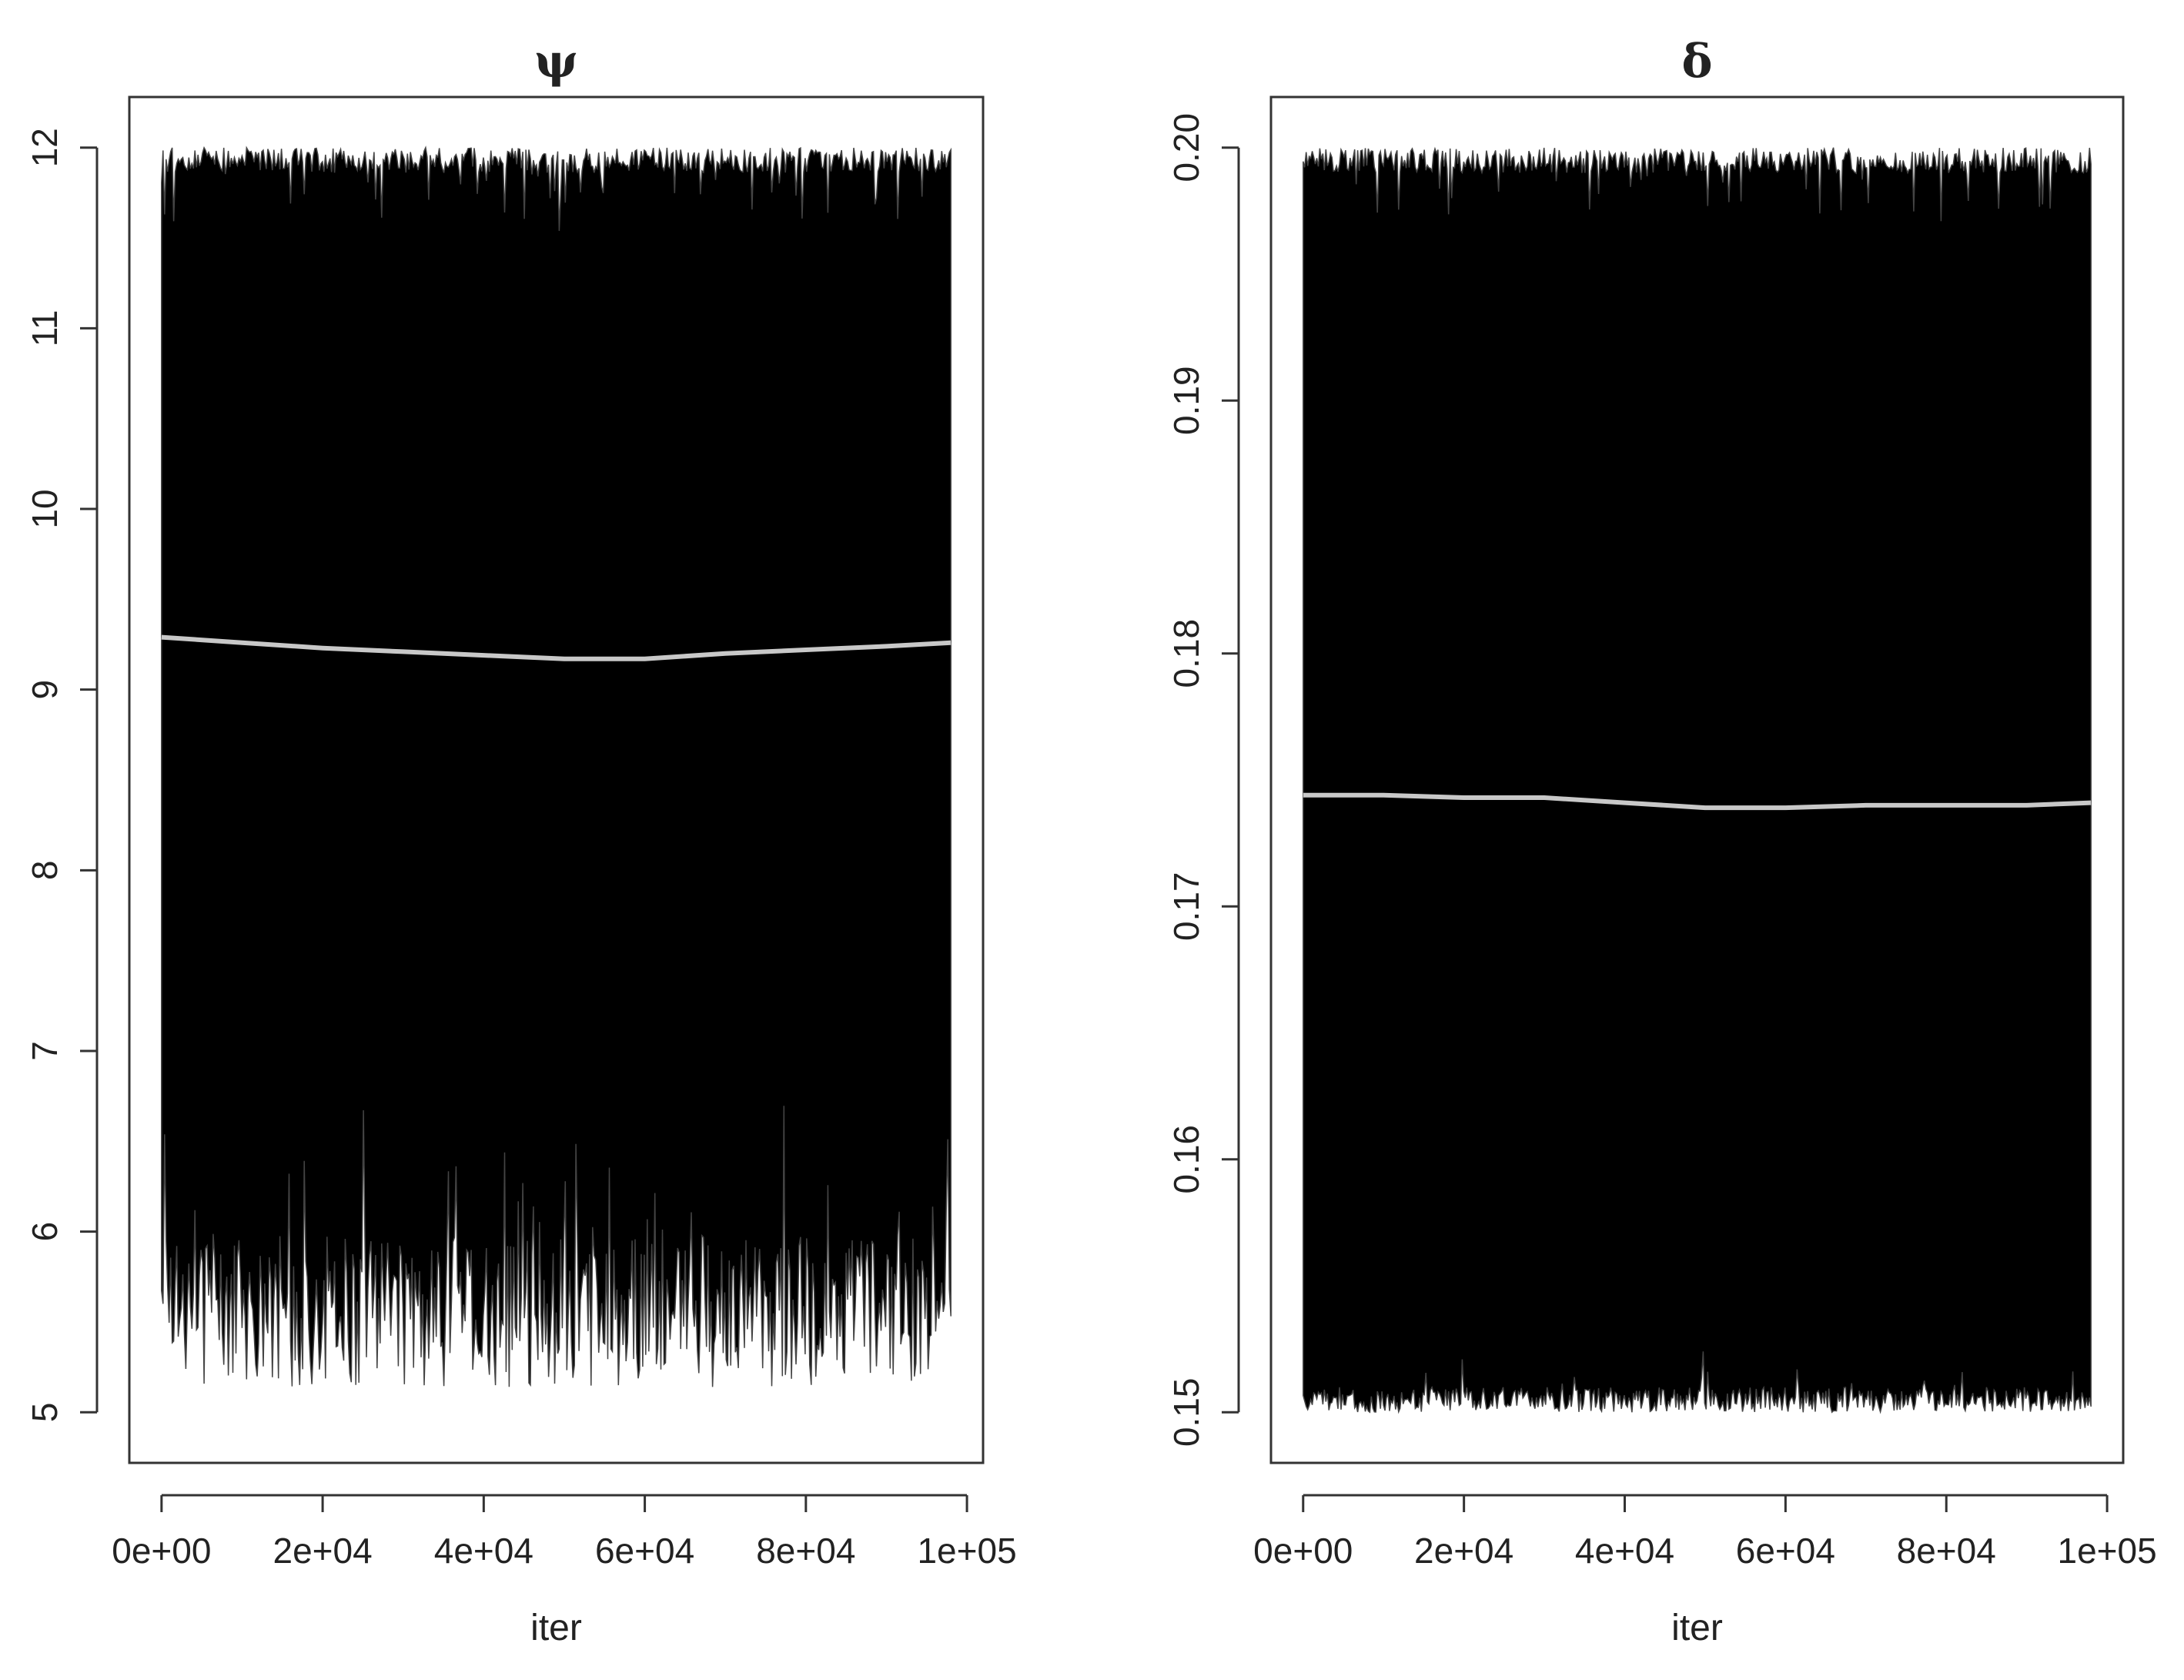  Describe the element at coordinates (483, 1551) in the screenshot. I see `psi-x-tick-label: 4e+04` at that location.